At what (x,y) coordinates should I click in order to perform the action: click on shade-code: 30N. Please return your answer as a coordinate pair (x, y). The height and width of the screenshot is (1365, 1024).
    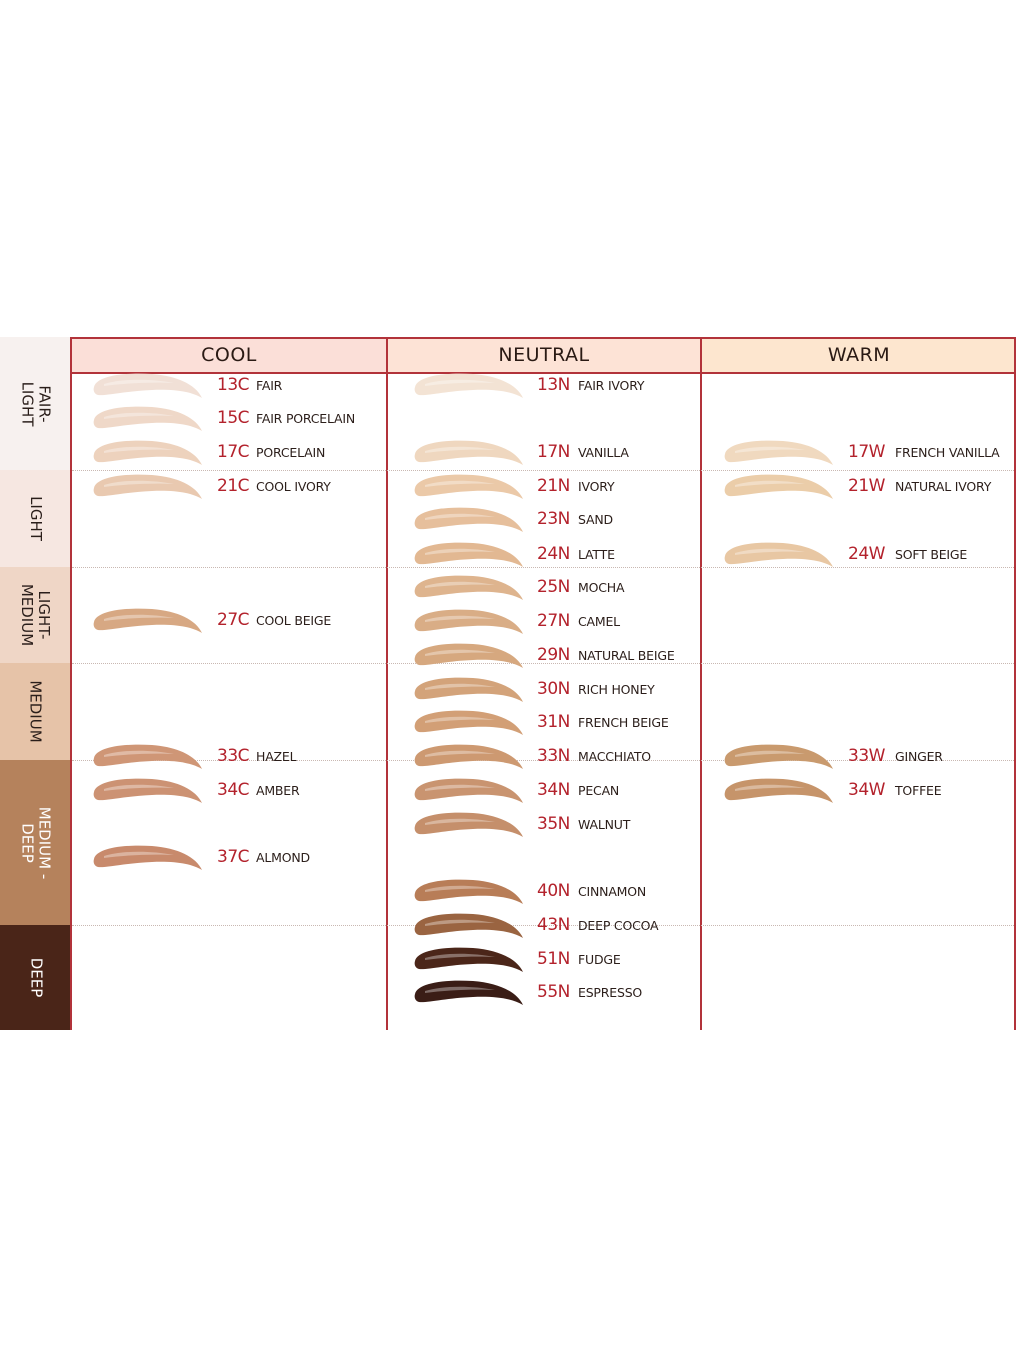
    Looking at the image, I should click on (553, 689).